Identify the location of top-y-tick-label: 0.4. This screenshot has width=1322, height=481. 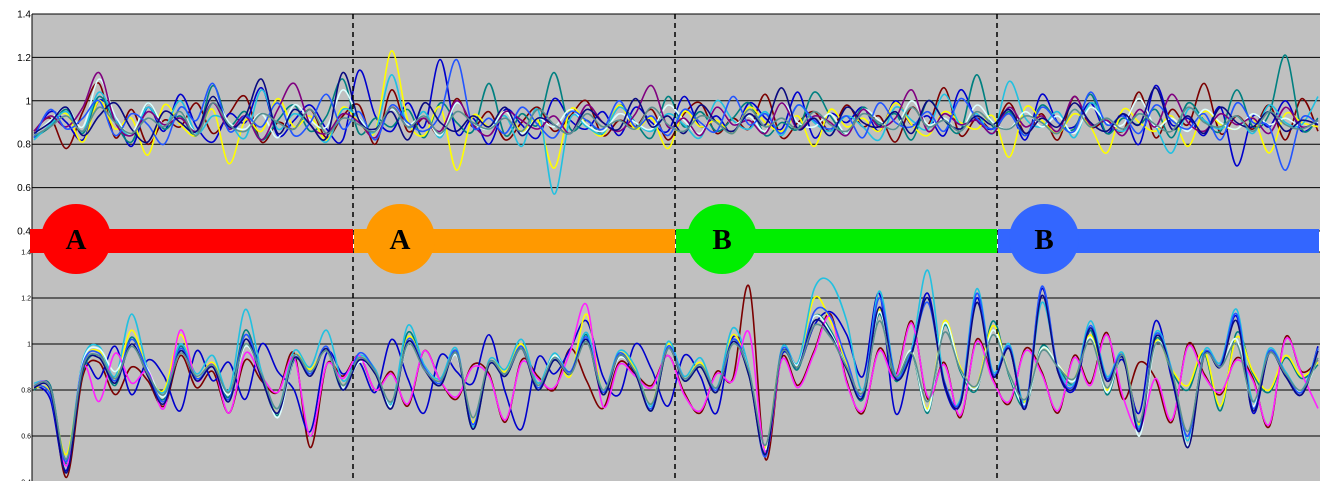
(24, 232).